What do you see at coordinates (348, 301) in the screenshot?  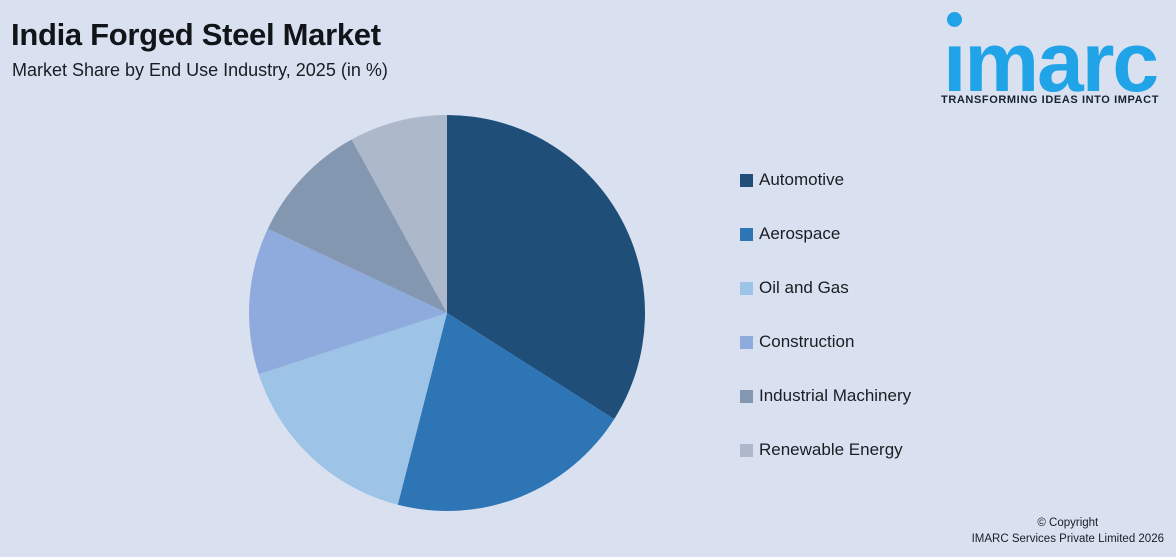 I see `pie-slice-construction` at bounding box center [348, 301].